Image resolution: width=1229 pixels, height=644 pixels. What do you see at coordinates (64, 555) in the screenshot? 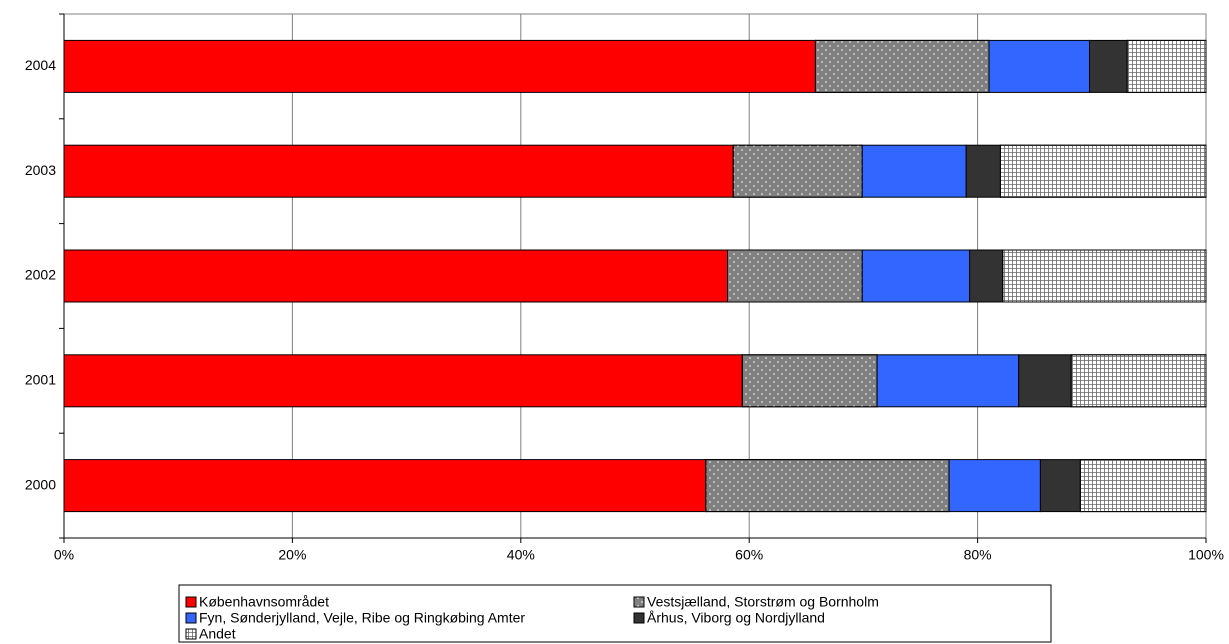
I see `x-tick-label: 0%` at bounding box center [64, 555].